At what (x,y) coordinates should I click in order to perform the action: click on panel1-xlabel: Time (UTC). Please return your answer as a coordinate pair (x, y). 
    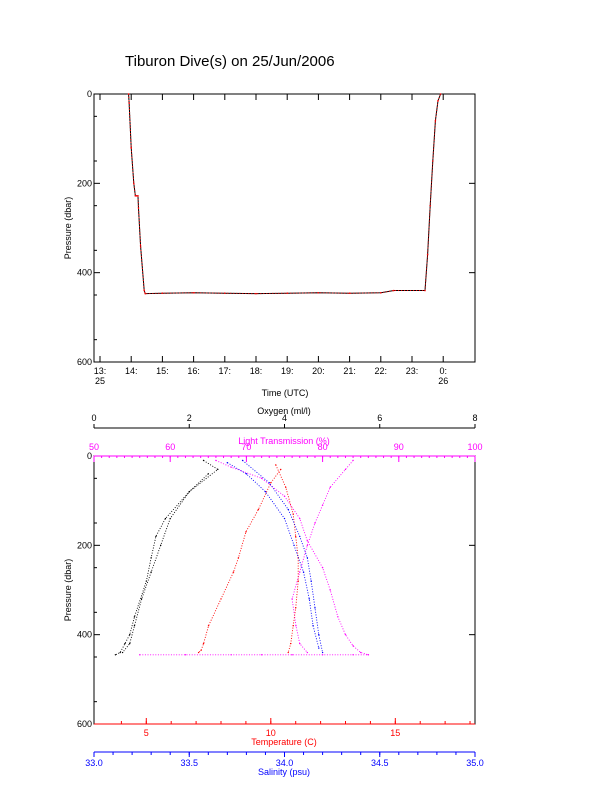
    Looking at the image, I should click on (285, 393).